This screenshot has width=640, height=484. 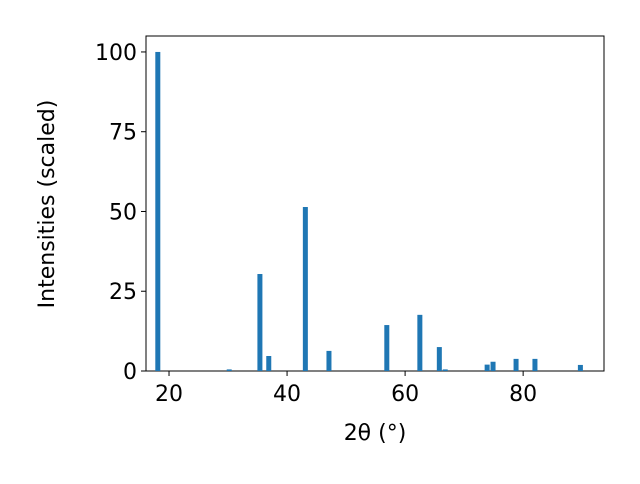 I want to click on x-axis-label: 2θ (°), so click(x=375, y=433).